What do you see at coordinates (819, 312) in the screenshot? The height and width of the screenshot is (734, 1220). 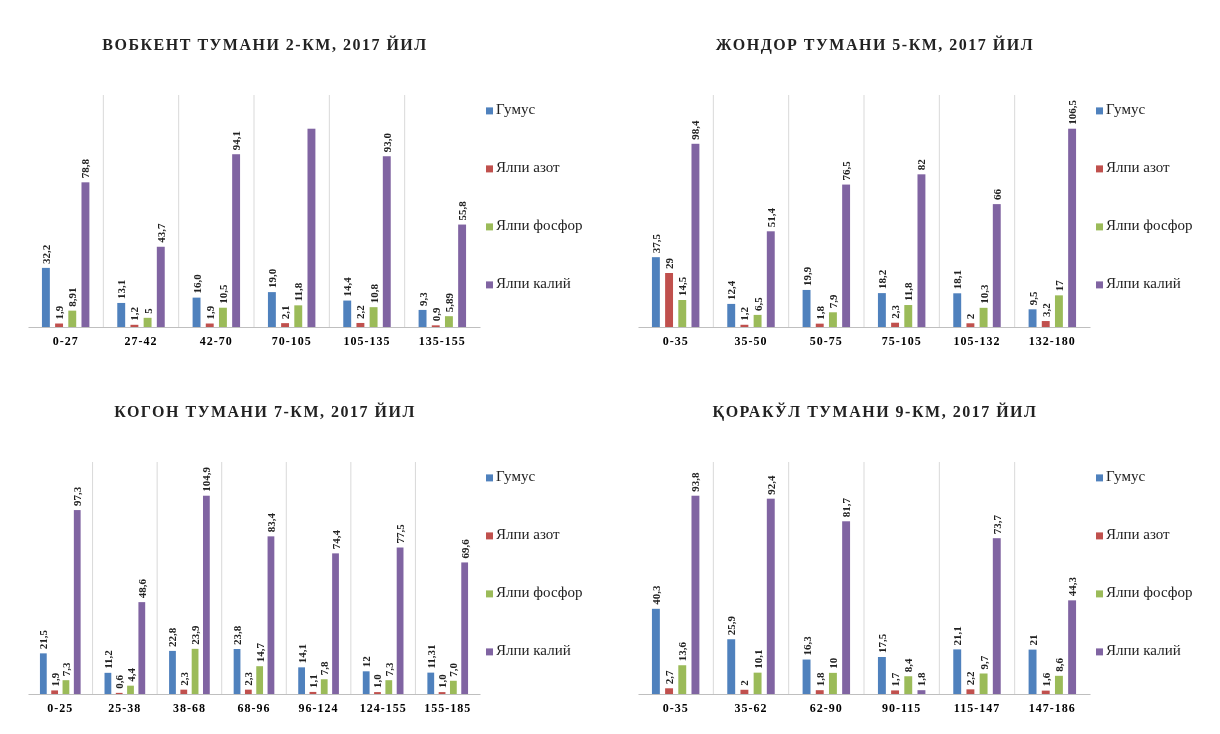 I see `data-label: 1,8` at bounding box center [819, 312].